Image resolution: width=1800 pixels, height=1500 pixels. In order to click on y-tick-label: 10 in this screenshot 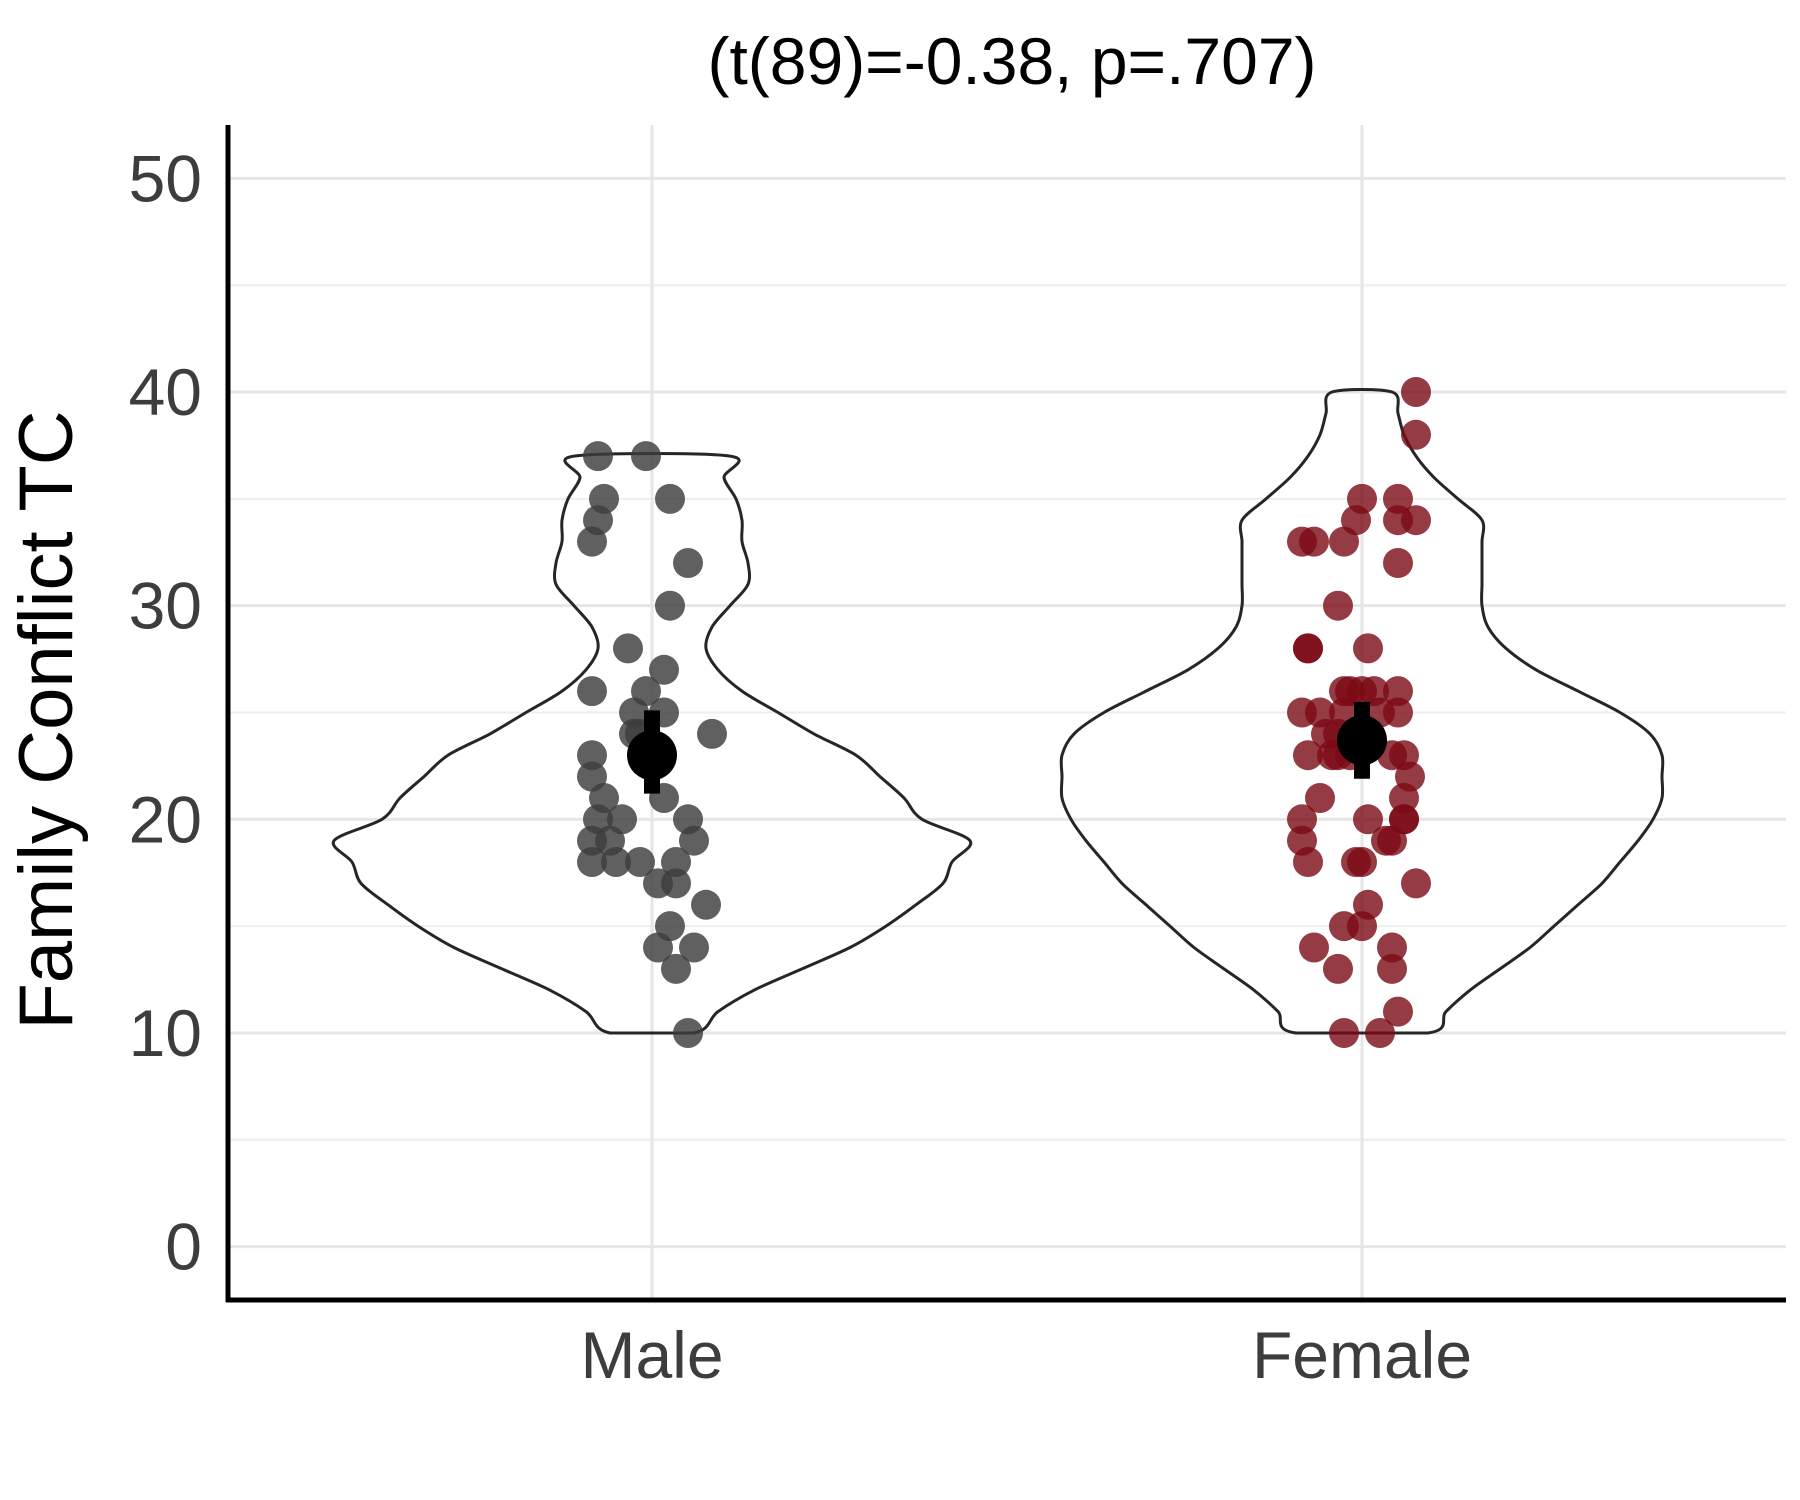, I will do `click(165, 1033)`.